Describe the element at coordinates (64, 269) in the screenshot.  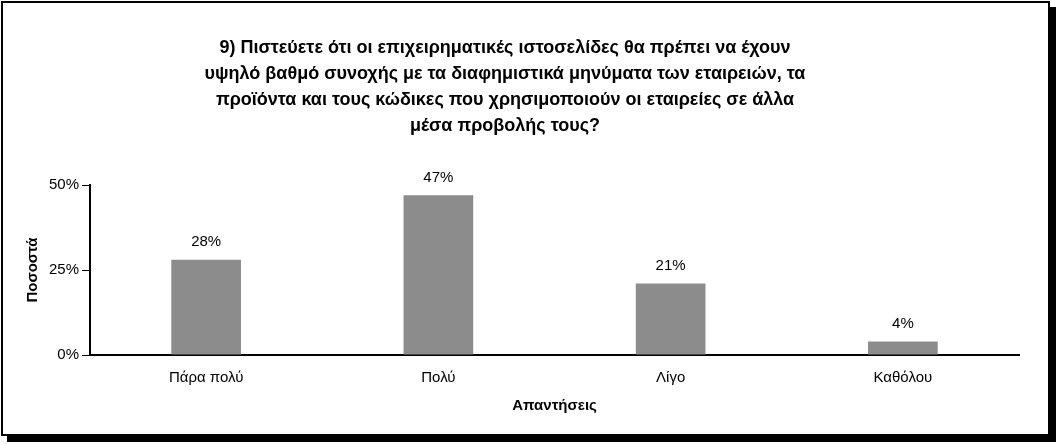
I see `y-tick-label: 25%` at that location.